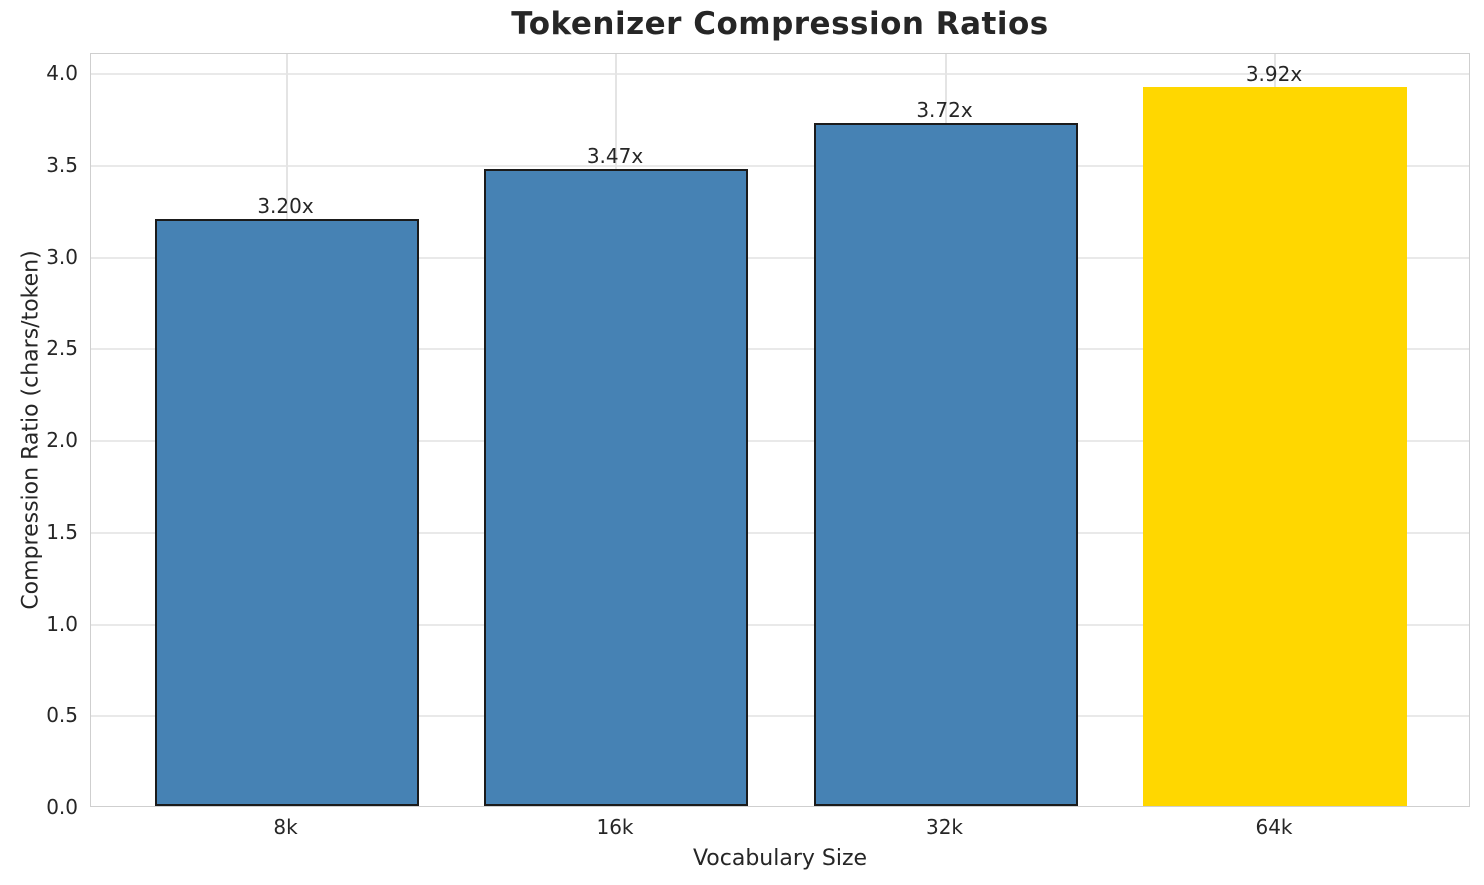 The image size is (1484, 885). Describe the element at coordinates (31, 430) in the screenshot. I see `y-axis-label: Compression Ratio (chars/token)` at that location.